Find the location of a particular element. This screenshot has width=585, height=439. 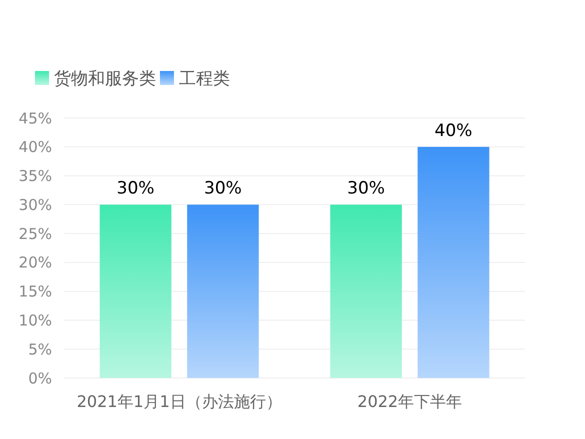

data-label: 40% is located at coordinates (453, 130).